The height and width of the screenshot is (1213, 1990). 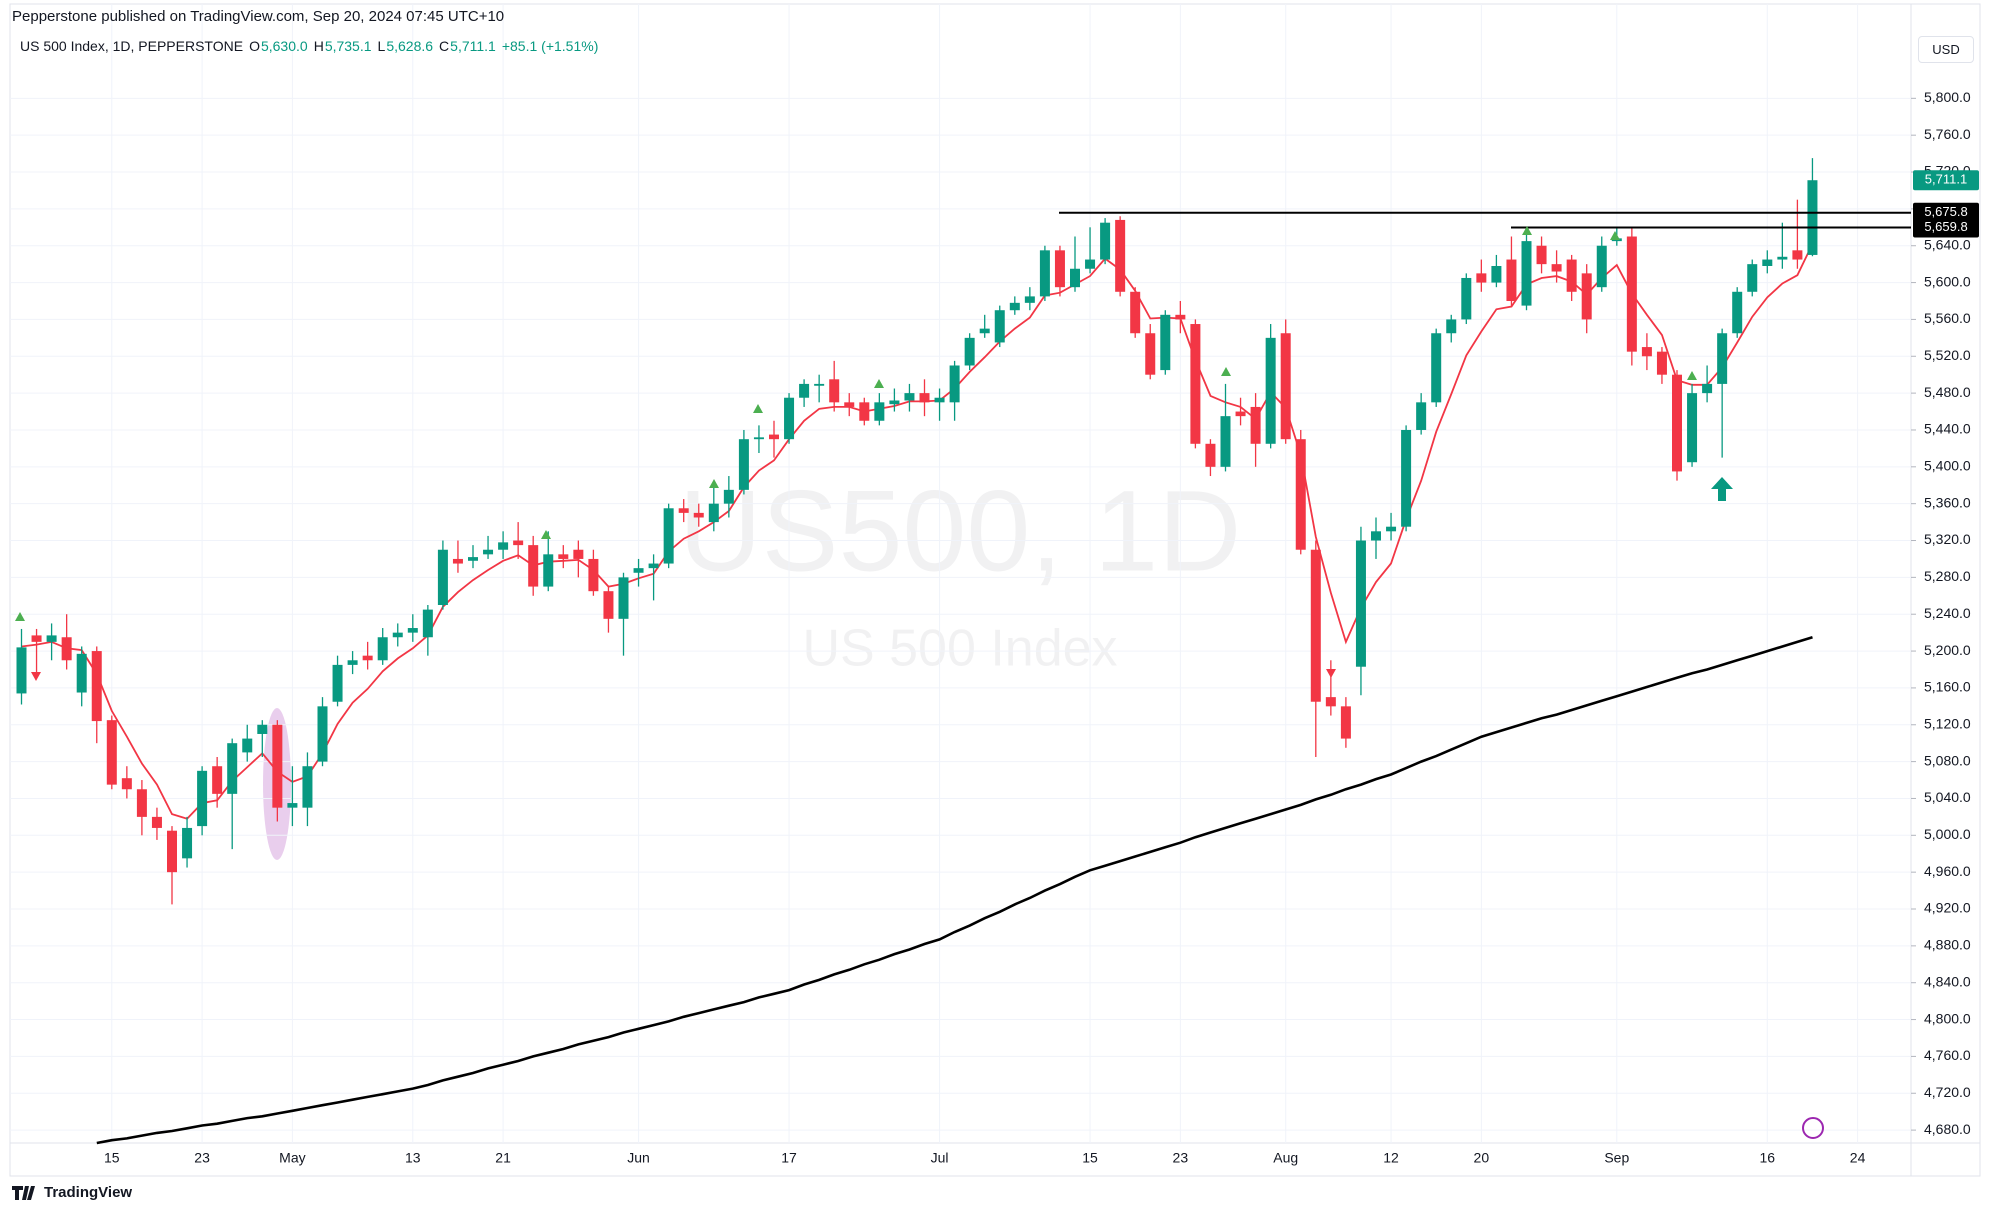 I want to click on x-tick-label: 16, so click(x=1768, y=1158).